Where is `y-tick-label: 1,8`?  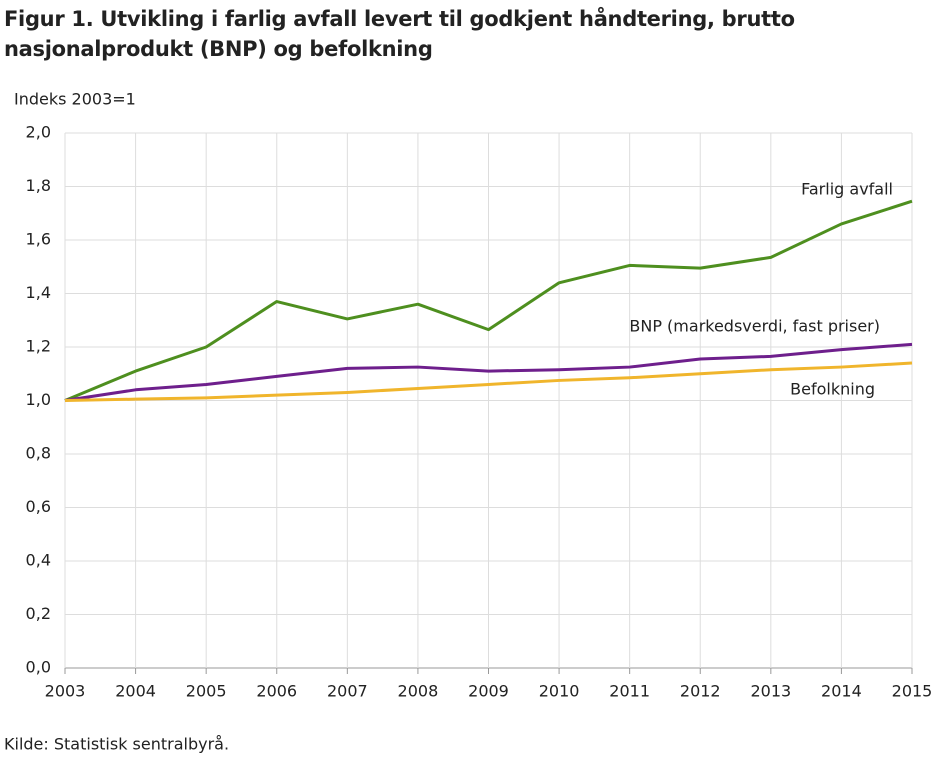 y-tick-label: 1,8 is located at coordinates (38, 185).